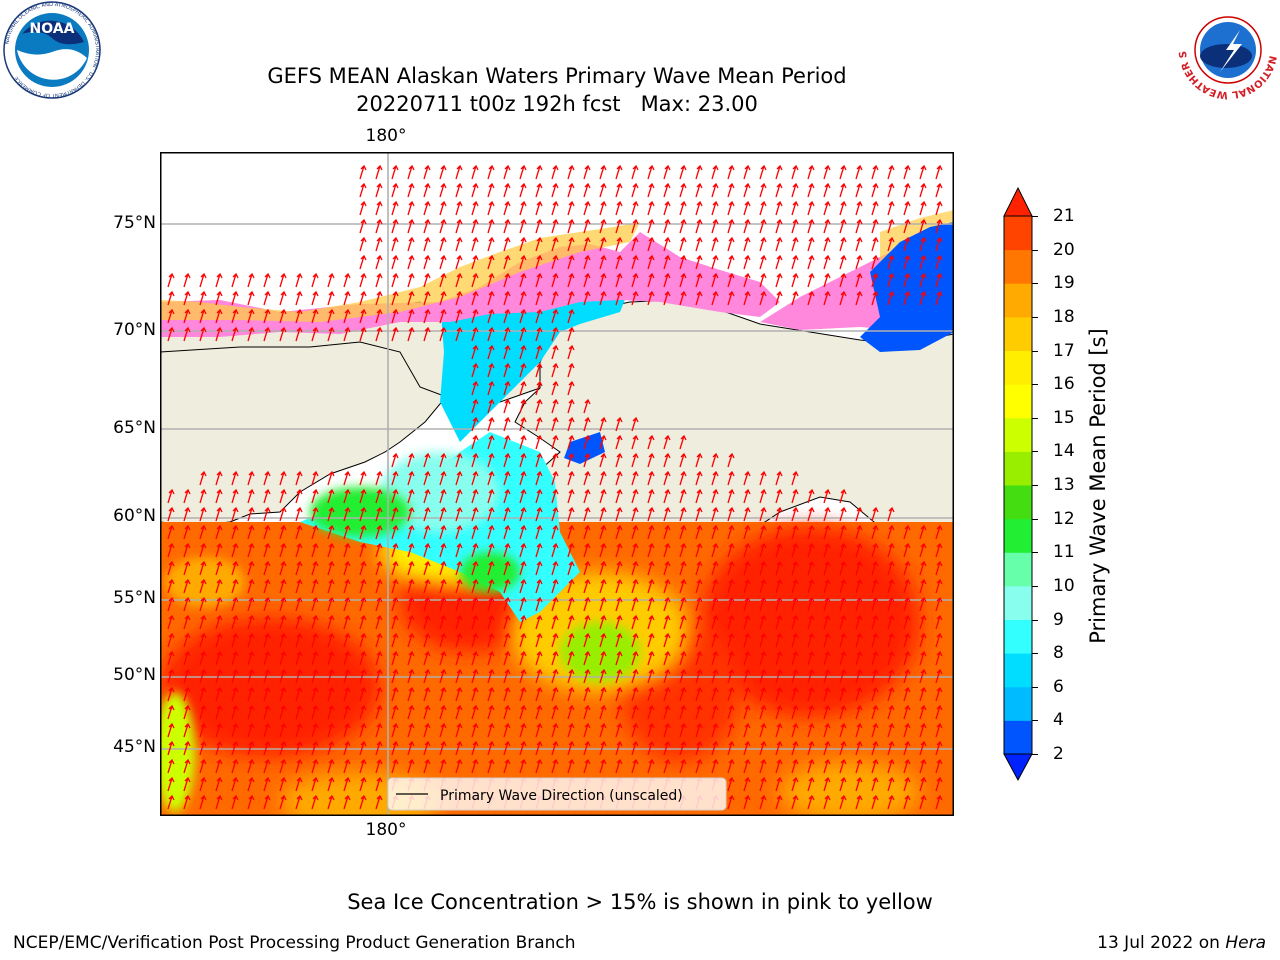 Image resolution: width=1280 pixels, height=960 pixels. What do you see at coordinates (1018, 502) in the screenshot?
I see `colorbar-band` at bounding box center [1018, 502].